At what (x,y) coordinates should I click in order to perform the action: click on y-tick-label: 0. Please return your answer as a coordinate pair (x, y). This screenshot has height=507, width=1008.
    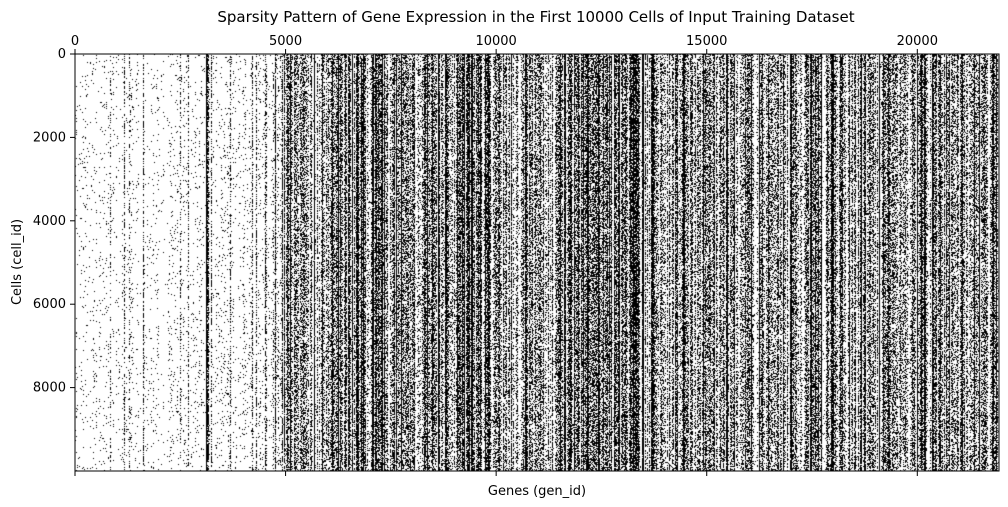
    Looking at the image, I should click on (62, 54).